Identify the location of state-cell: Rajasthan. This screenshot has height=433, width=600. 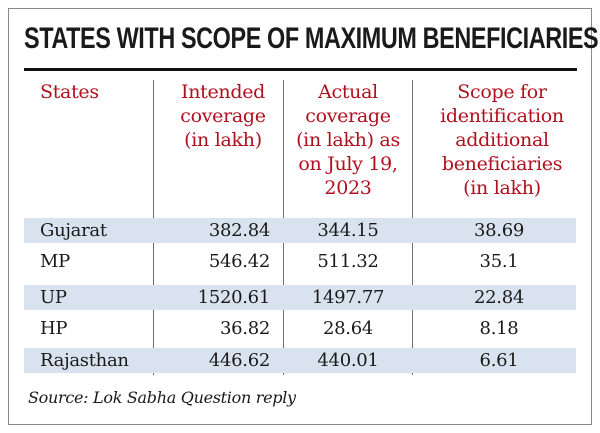
(84, 360).